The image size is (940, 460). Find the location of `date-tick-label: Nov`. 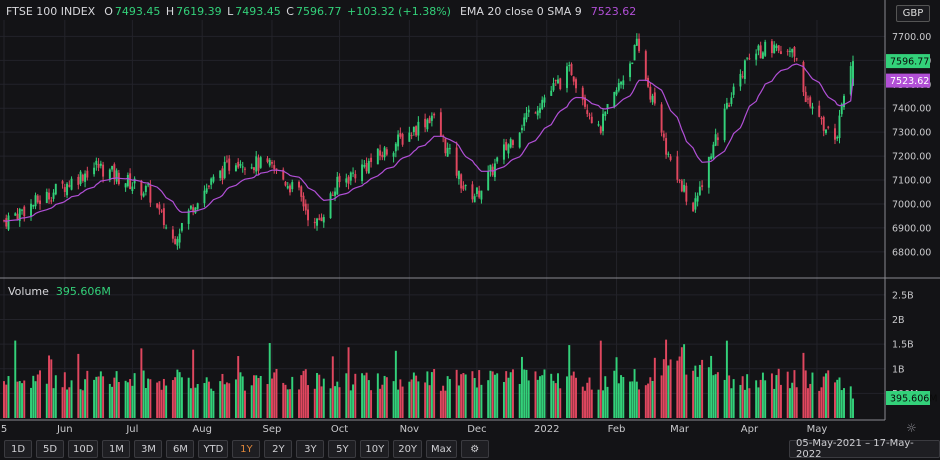

date-tick-label: Nov is located at coordinates (410, 429).